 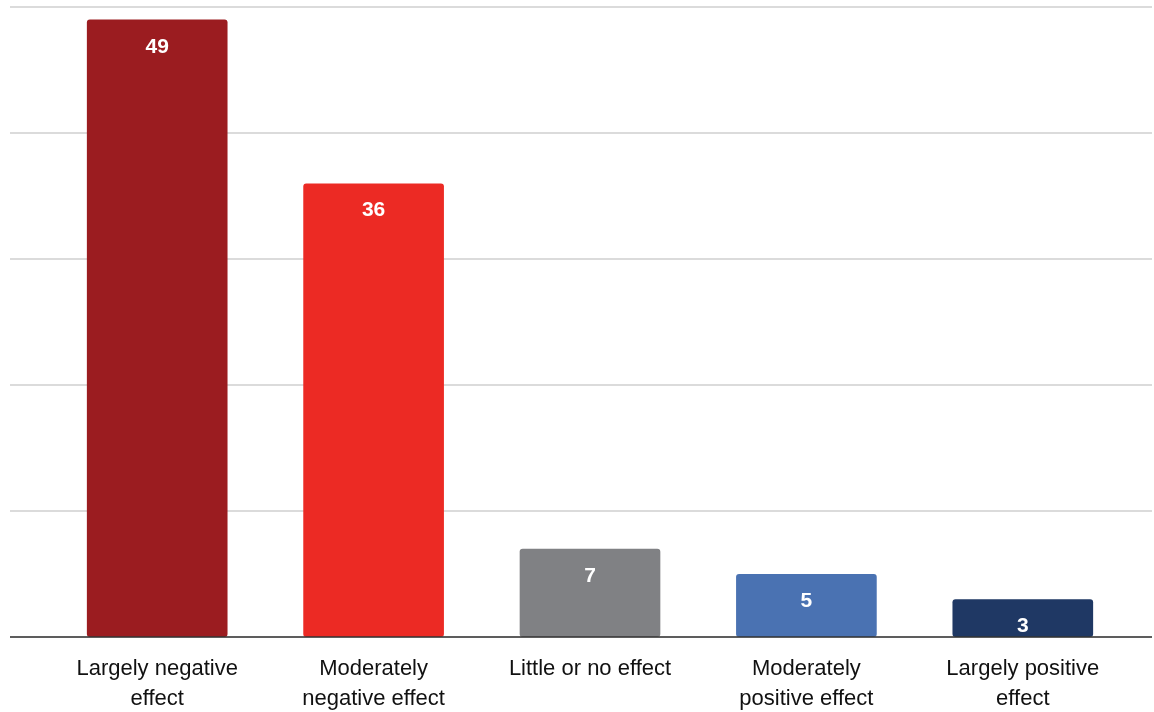 What do you see at coordinates (806, 599) in the screenshot?
I see `data-label: 5` at bounding box center [806, 599].